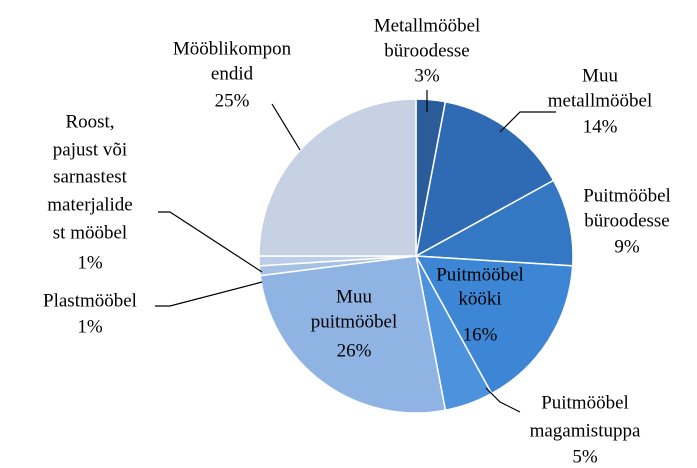 Image resolution: width=697 pixels, height=468 pixels. Describe the element at coordinates (427, 75) in the screenshot. I see `value-label: 3%` at that location.